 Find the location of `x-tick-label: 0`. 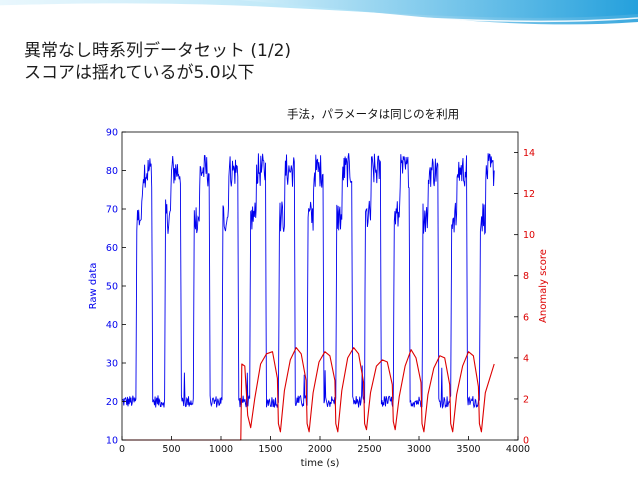

x-tick-label: 0 is located at coordinates (122, 449).